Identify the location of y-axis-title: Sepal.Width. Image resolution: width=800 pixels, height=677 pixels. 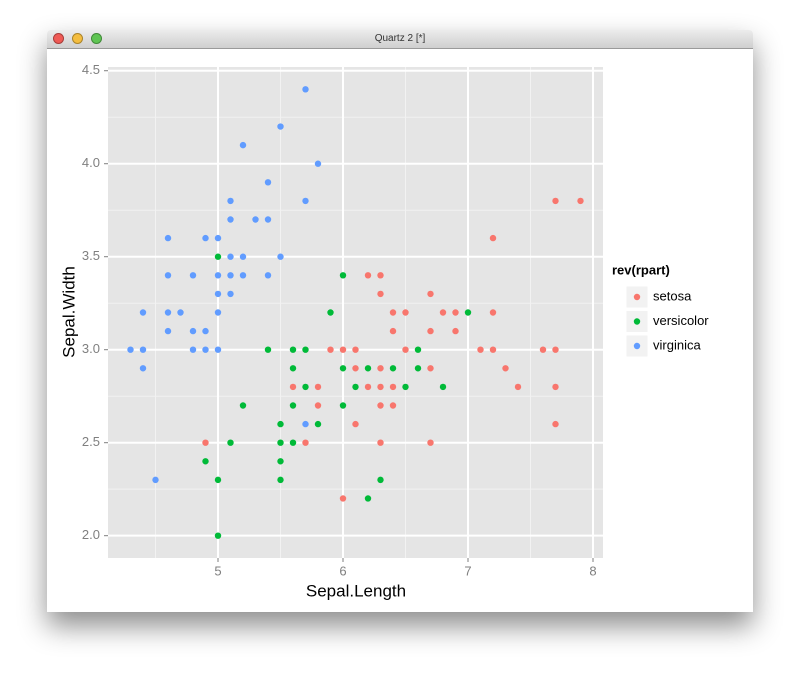
(68, 312).